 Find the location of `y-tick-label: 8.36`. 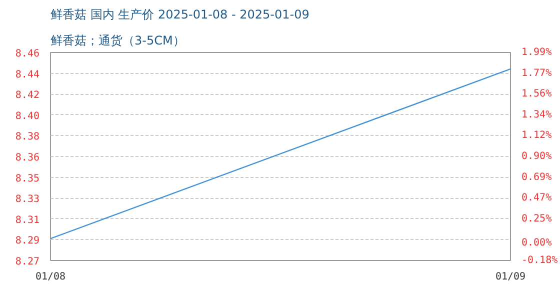

y-tick-label: 8.36 is located at coordinates (27, 158).